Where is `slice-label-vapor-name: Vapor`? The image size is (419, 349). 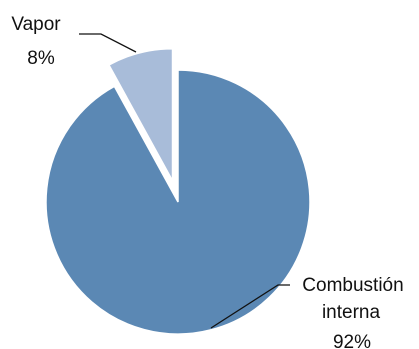 slice-label-vapor-name: Vapor is located at coordinates (36, 24).